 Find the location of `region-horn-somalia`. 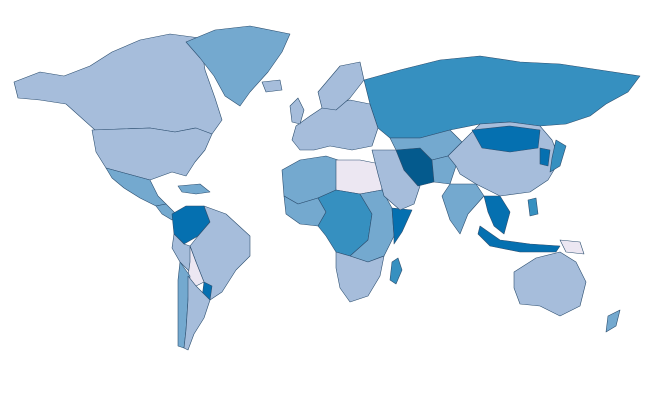

region-horn-somalia is located at coordinates (402, 226).